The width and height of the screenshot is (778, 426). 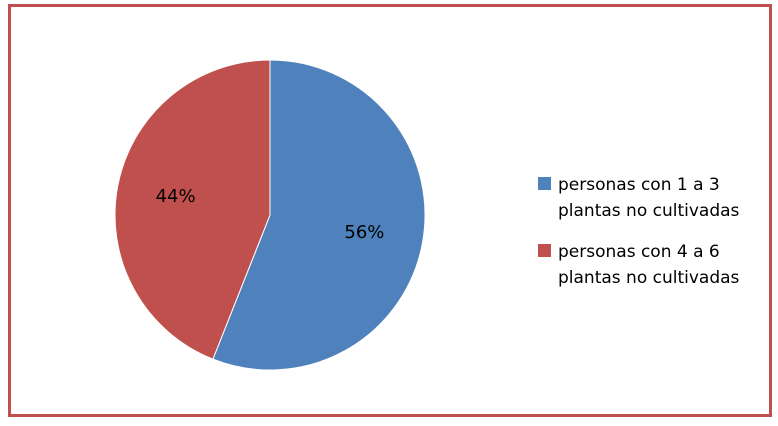 I want to click on pie-data-labels: 56% 44%, so click(x=270, y=214).